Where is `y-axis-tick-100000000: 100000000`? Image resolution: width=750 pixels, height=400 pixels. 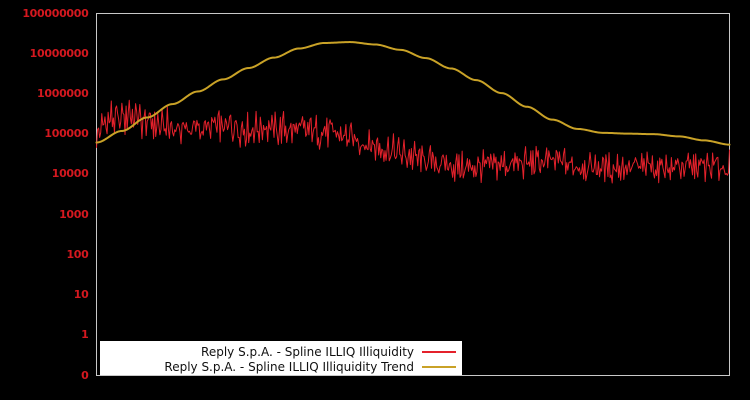
y-axis-tick-100000000: 100000000 is located at coordinates (55, 13).